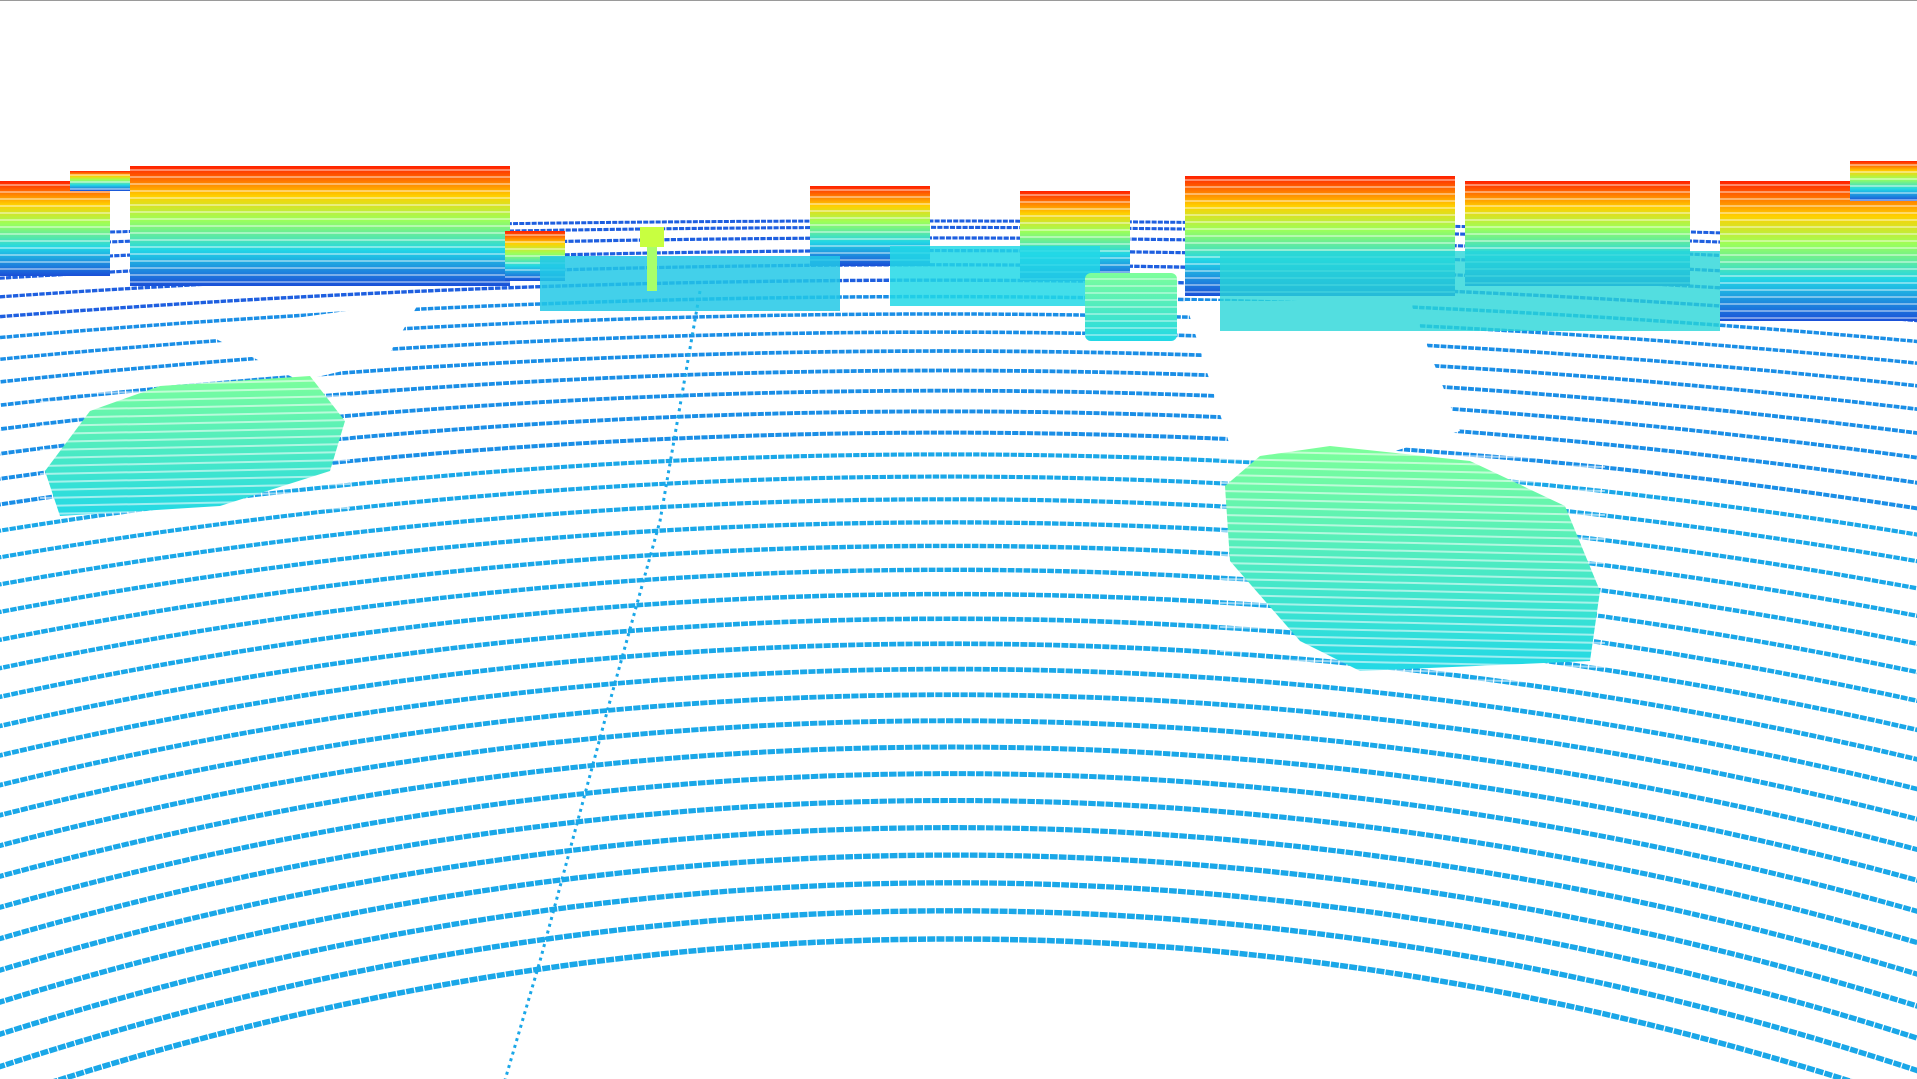 This screenshot has width=1917, height=1079. I want to click on curb-edge, so click(602, 684).